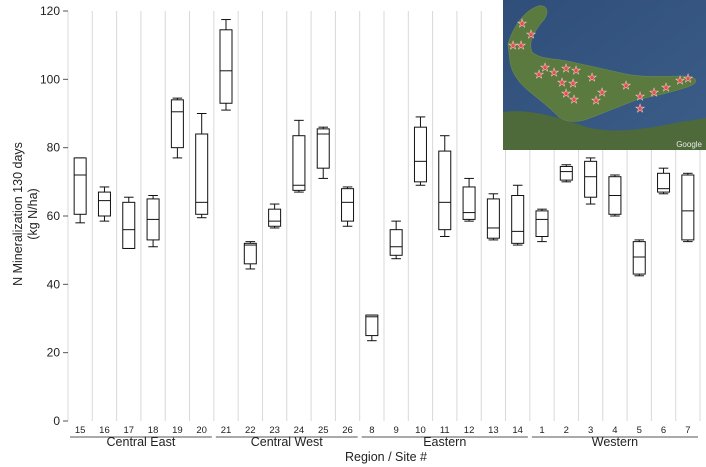 The image size is (706, 467). Describe the element at coordinates (469, 430) in the screenshot. I see `site-label: 12` at that location.